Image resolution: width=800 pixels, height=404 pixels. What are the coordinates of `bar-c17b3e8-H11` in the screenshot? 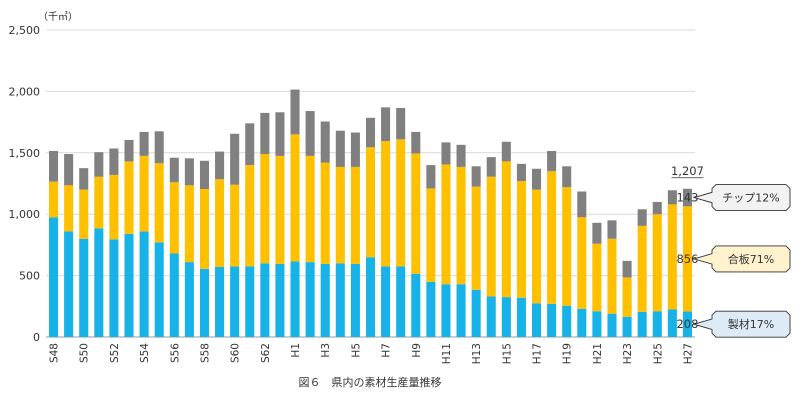 It's located at (446, 310).